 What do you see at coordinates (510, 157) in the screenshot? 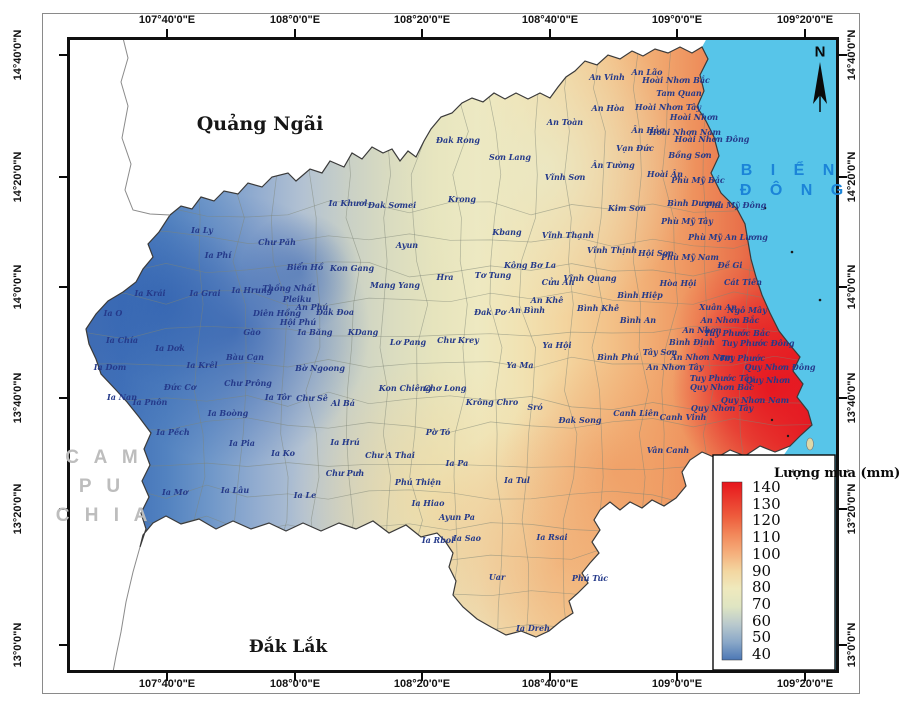
I see `district-label-son-lang: Sơn Lang` at bounding box center [510, 157].